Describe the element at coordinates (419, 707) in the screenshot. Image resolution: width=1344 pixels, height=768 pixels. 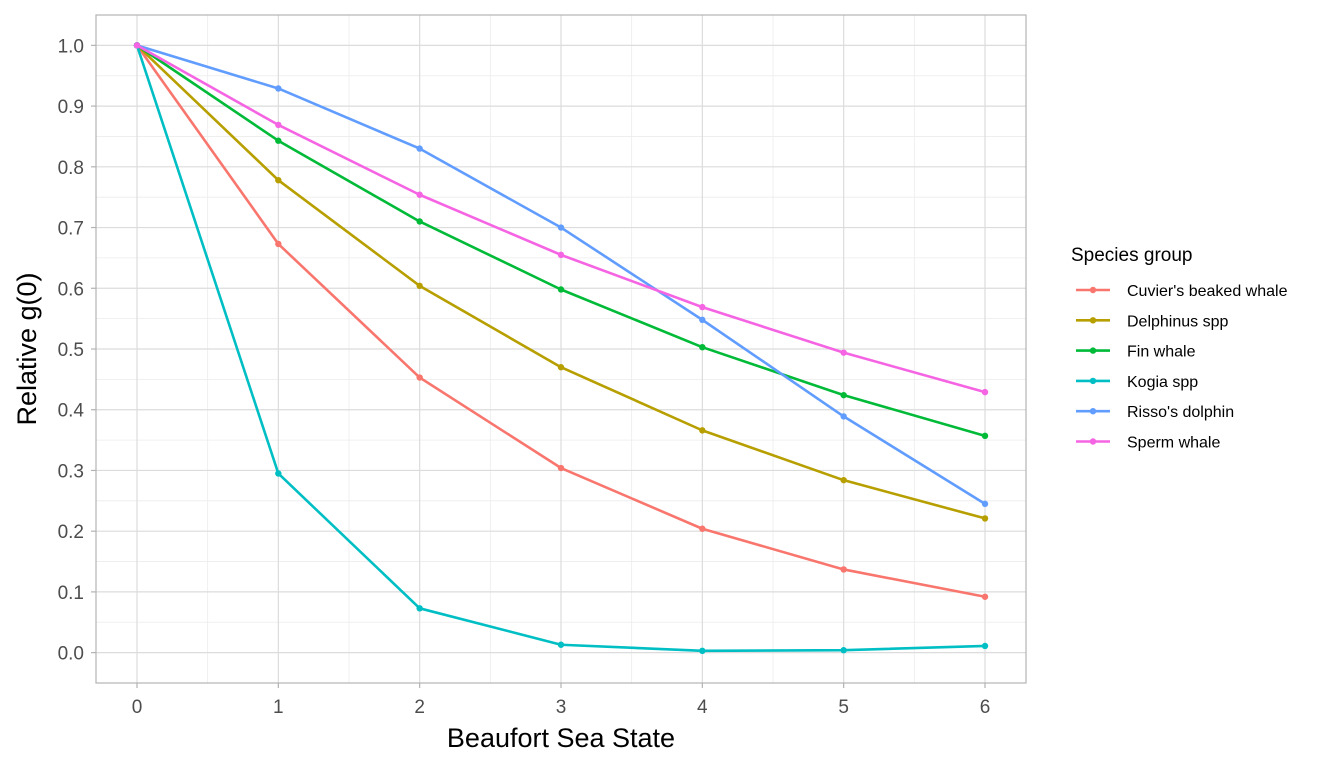
I see `x-tick-label: 2` at that location.